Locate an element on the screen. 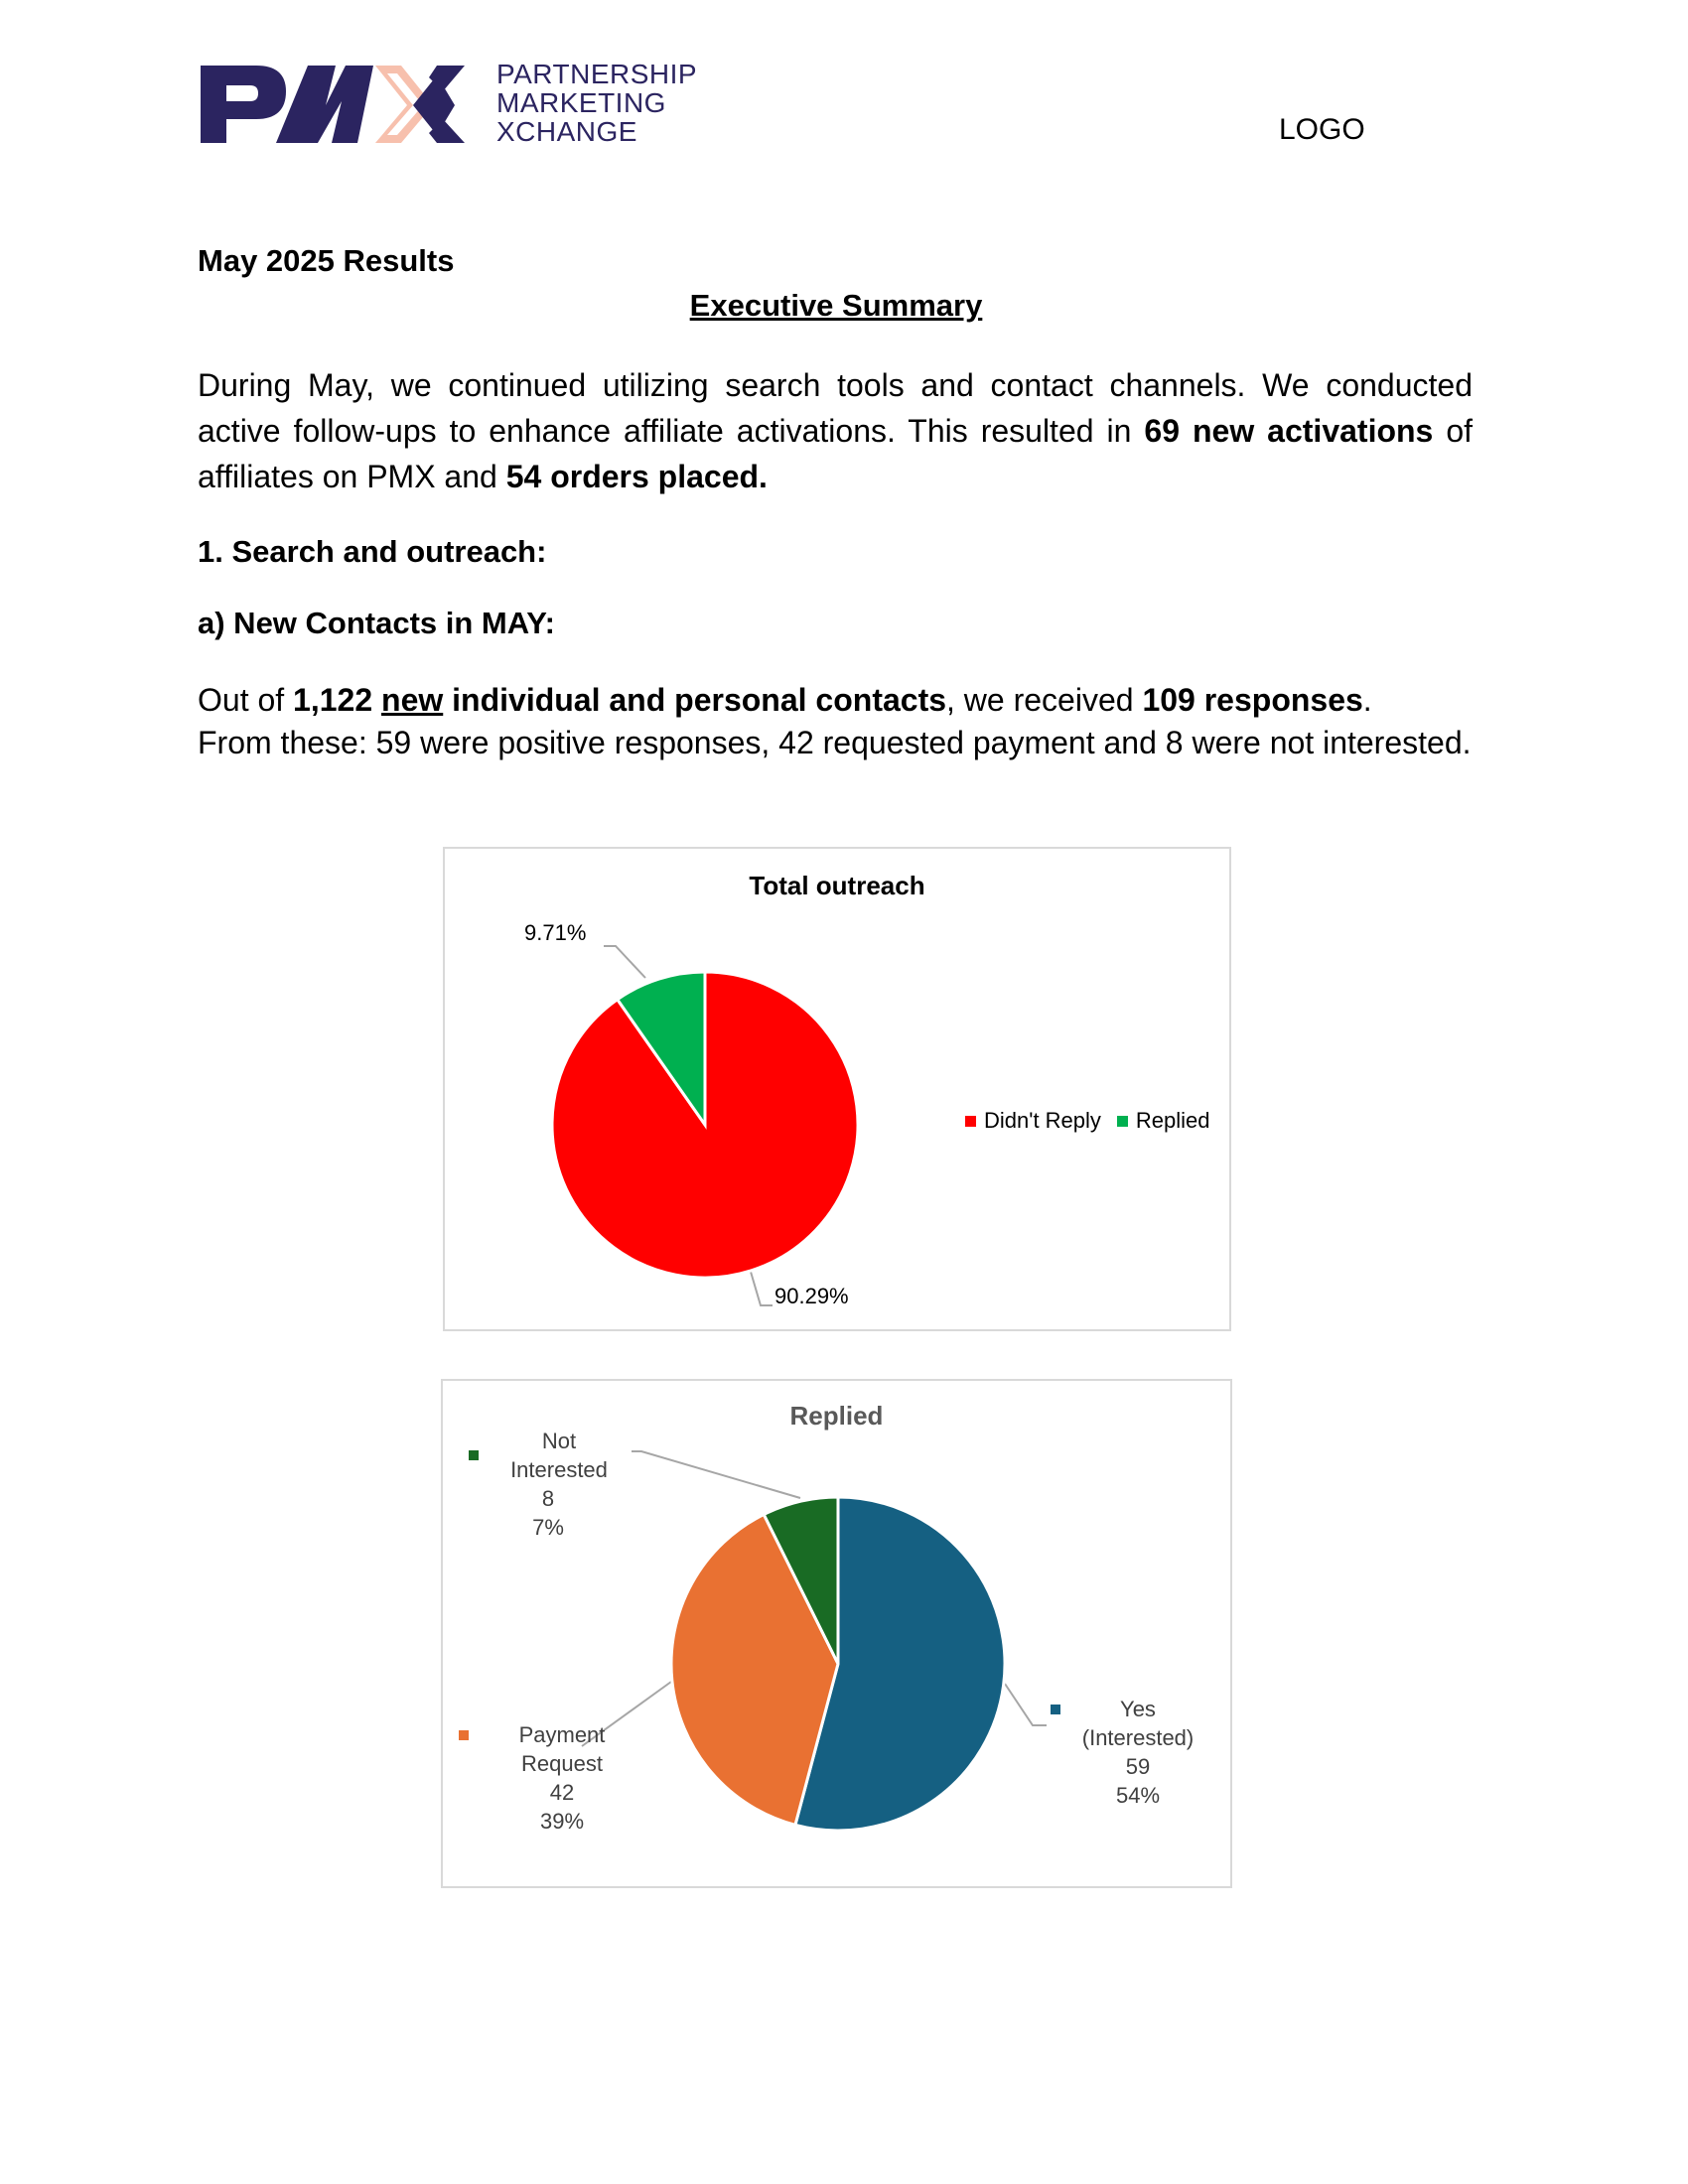  results-heading: May 2025 Results is located at coordinates (326, 260).